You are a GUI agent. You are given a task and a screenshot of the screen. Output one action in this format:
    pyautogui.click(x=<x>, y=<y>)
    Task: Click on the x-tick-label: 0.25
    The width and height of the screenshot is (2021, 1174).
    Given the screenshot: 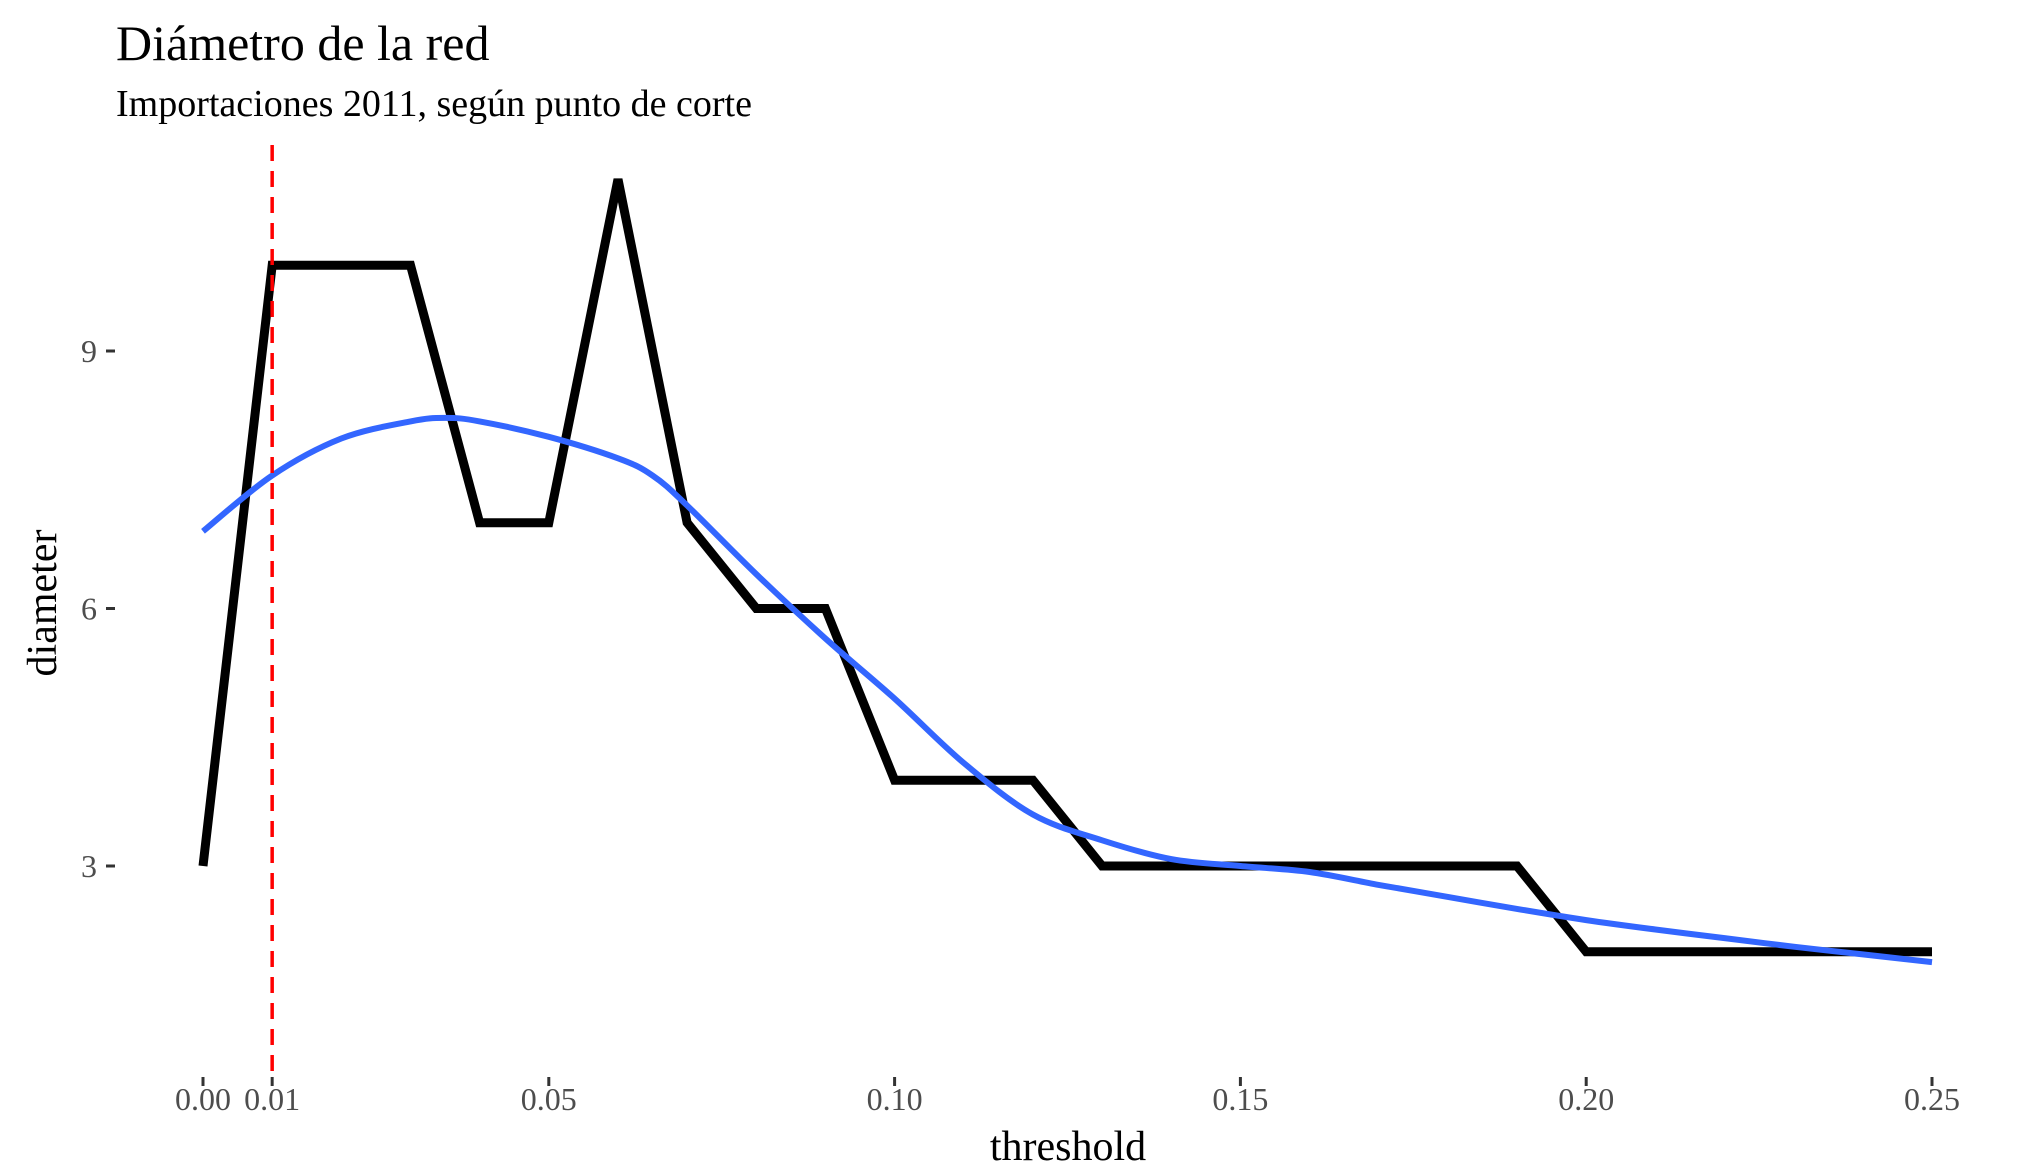 What is the action you would take?
    pyautogui.click(x=1932, y=1099)
    